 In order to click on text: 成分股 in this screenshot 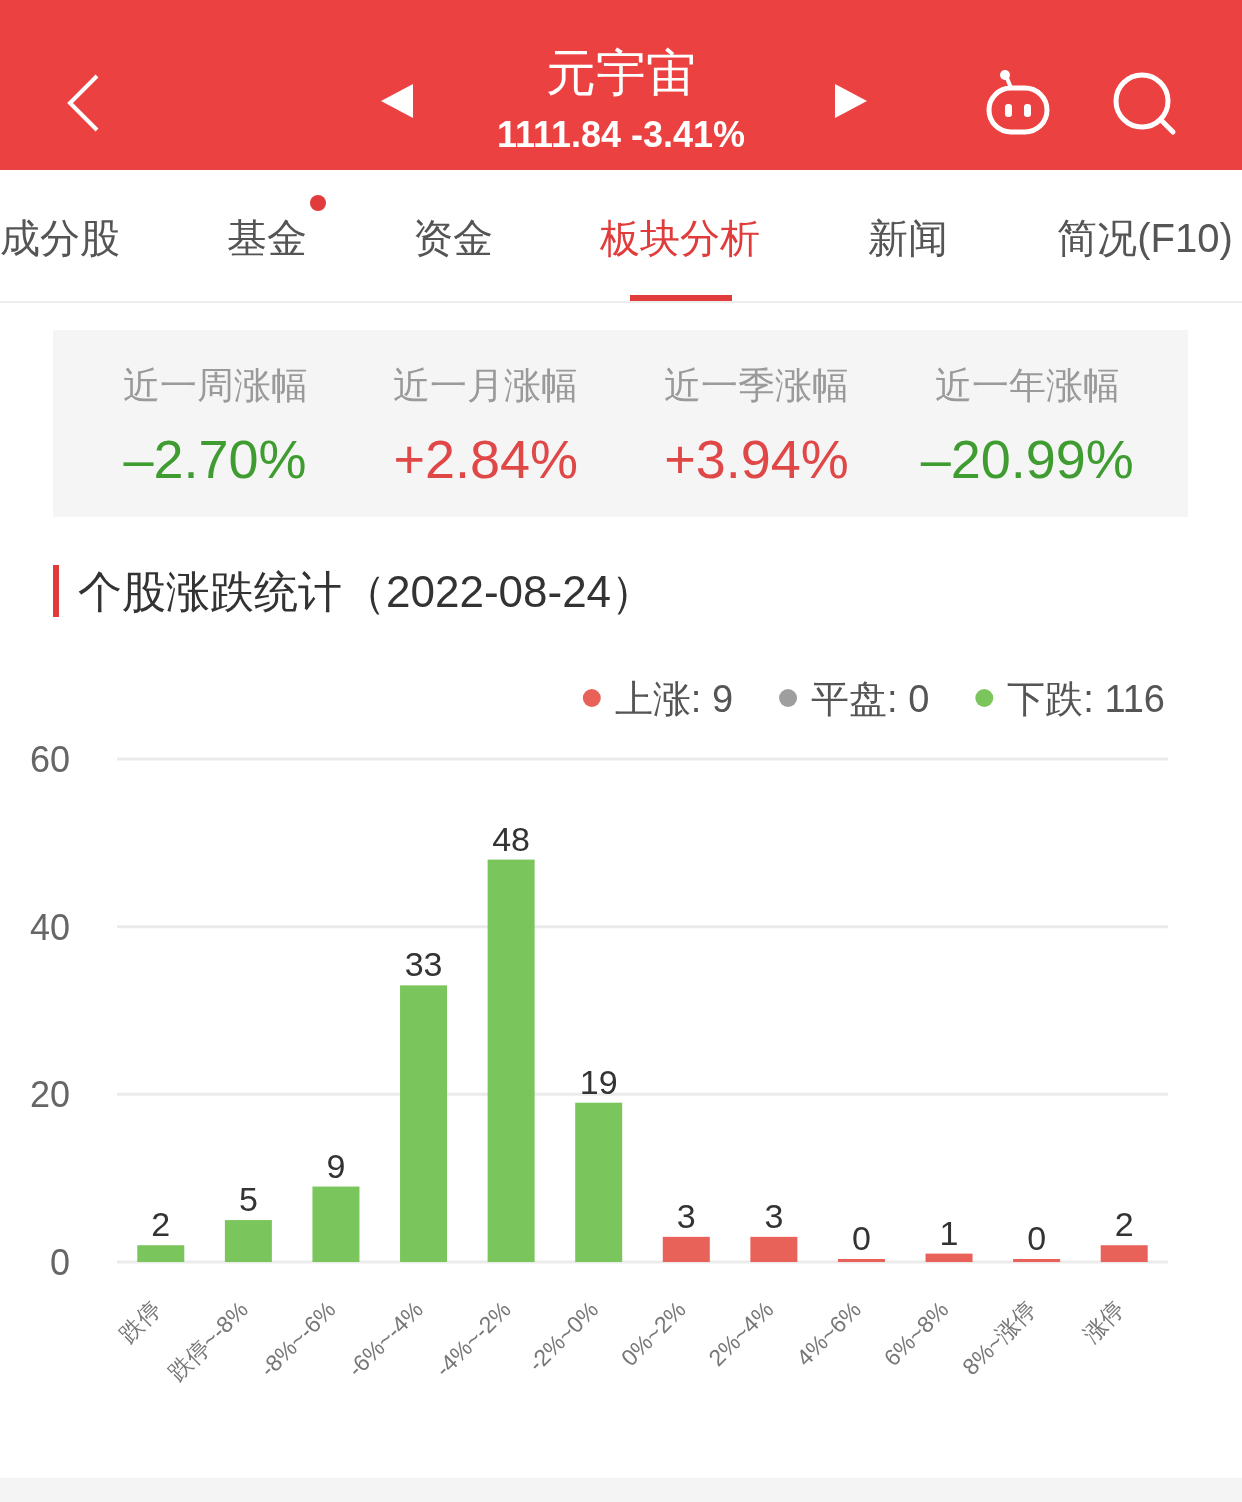, I will do `click(60, 238)`.